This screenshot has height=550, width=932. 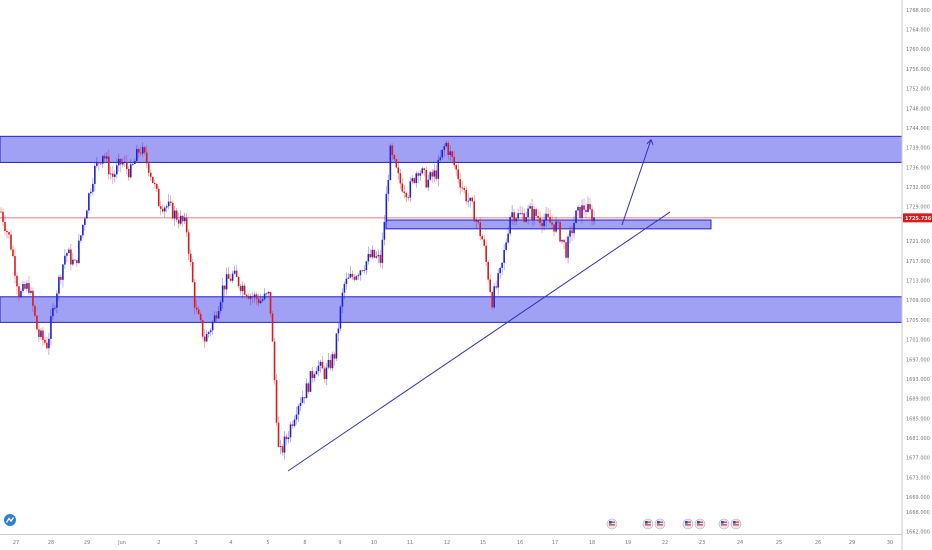 I want to click on retest-zone, so click(x=548, y=224).